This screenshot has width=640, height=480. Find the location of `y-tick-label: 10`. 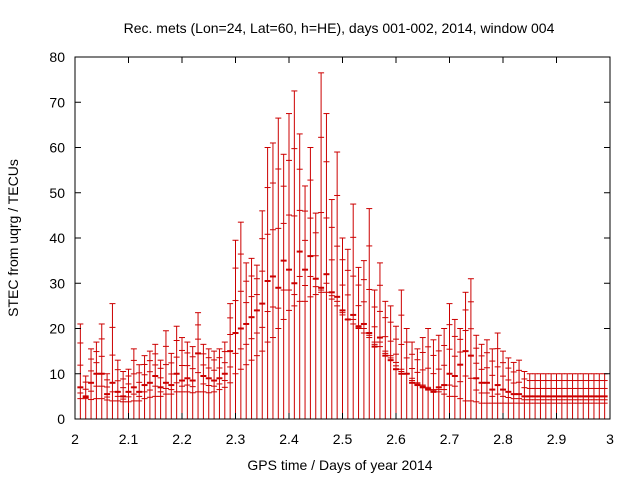

y-tick-label: 10 is located at coordinates (57, 374).